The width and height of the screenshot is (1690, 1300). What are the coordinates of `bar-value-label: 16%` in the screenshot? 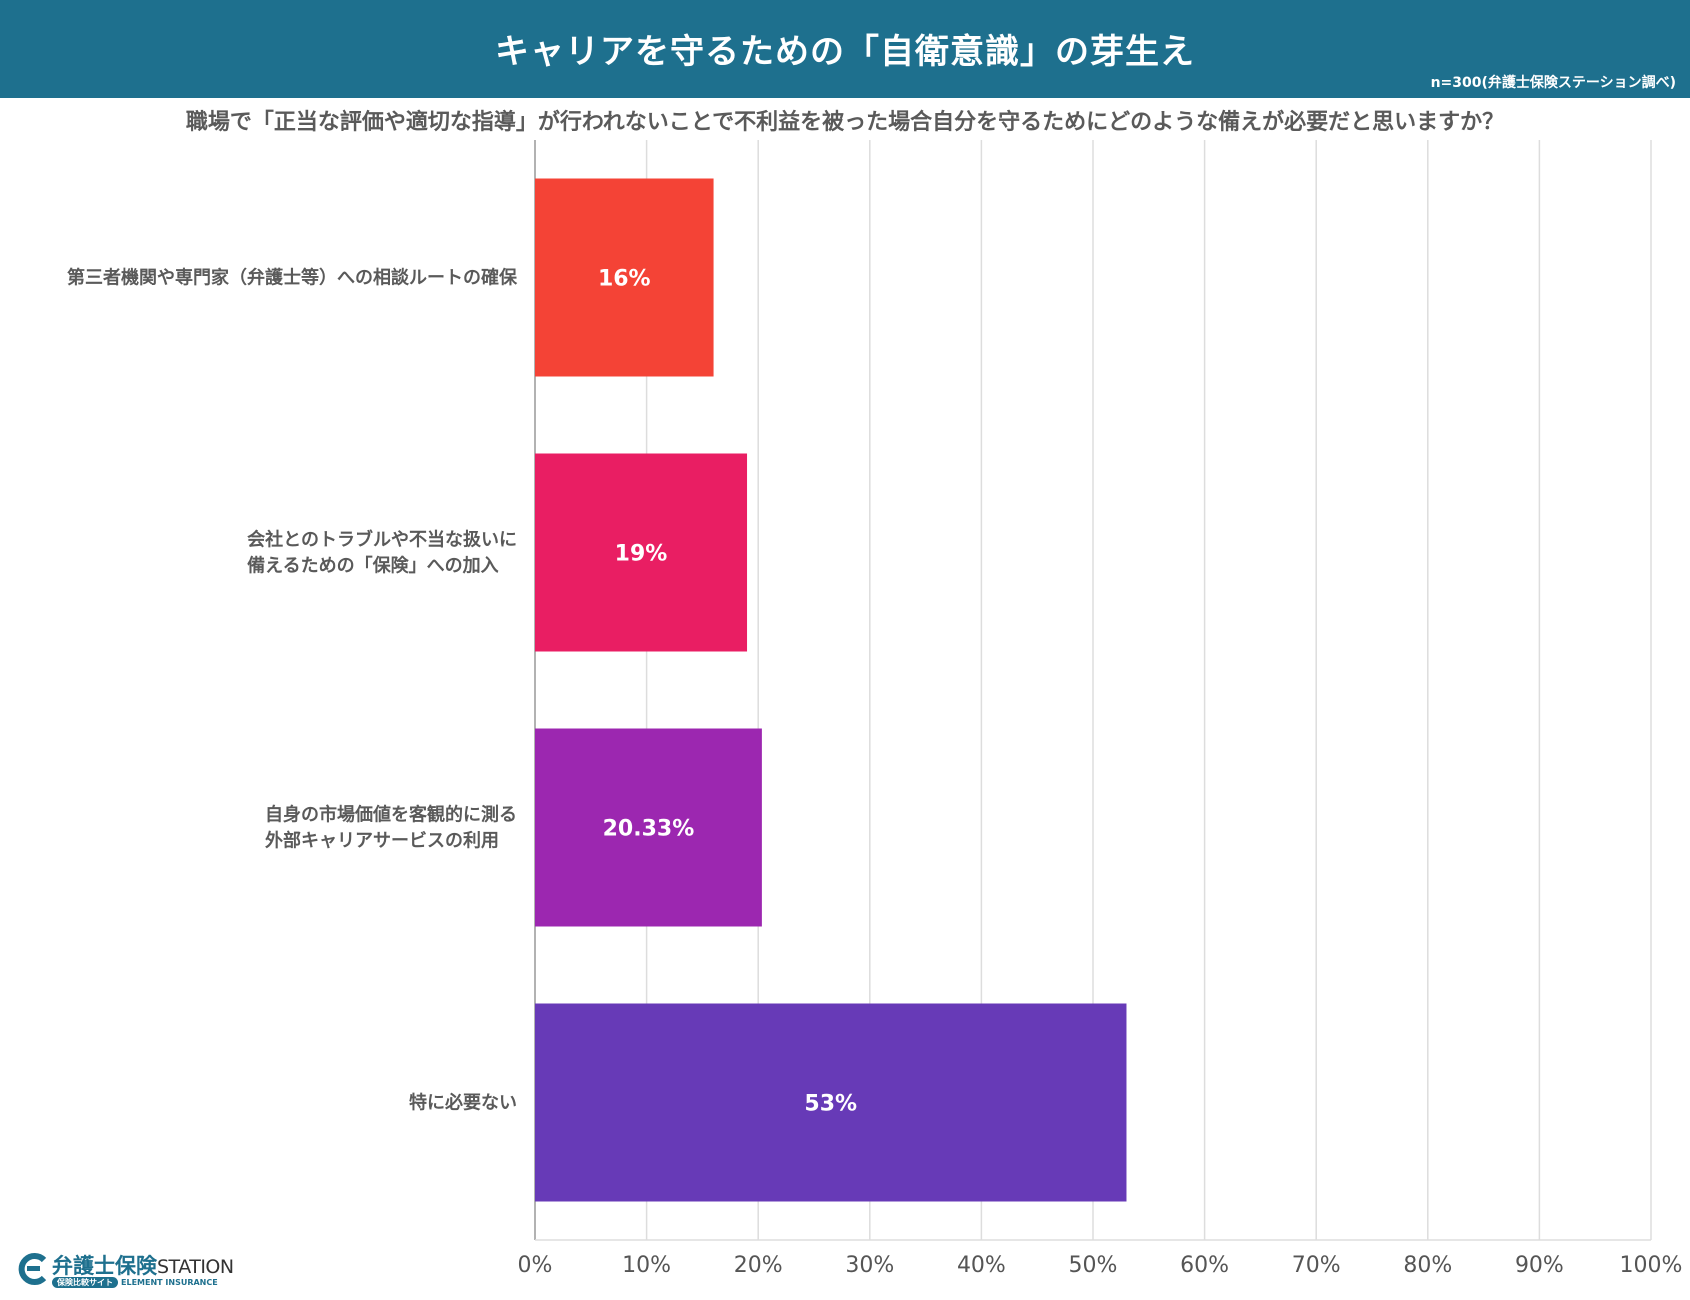 It's located at (624, 279).